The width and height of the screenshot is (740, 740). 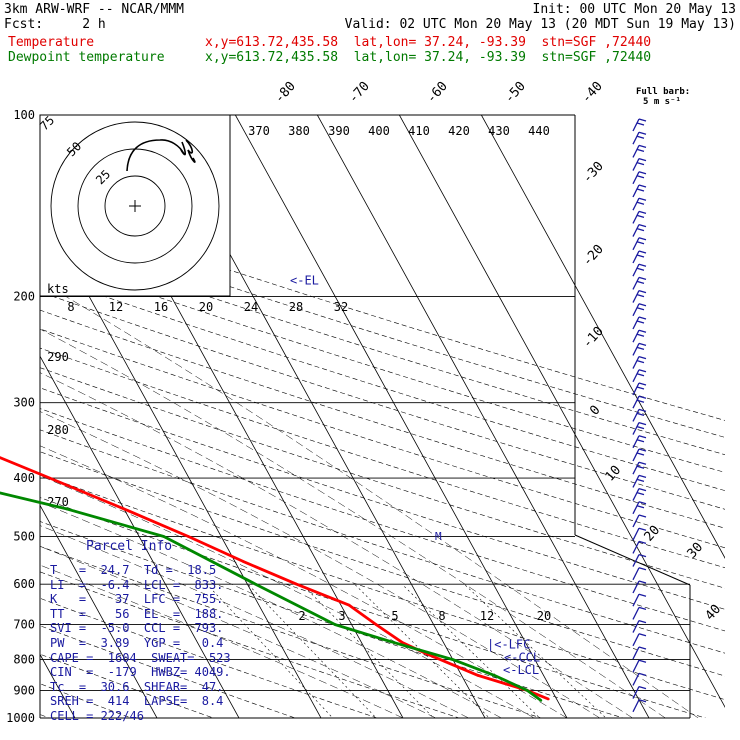 I want to click on model-title: 3km ARW-WRF -- NCAR/MMM, so click(x=94, y=9).